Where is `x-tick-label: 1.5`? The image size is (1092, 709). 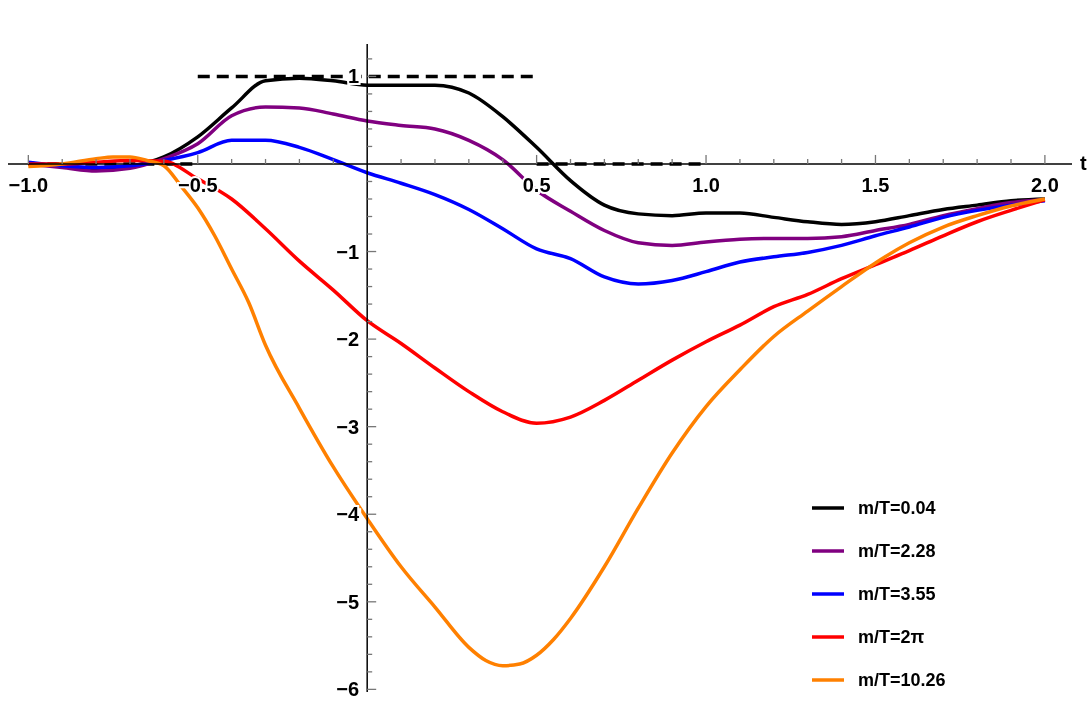 x-tick-label: 1.5 is located at coordinates (875, 184).